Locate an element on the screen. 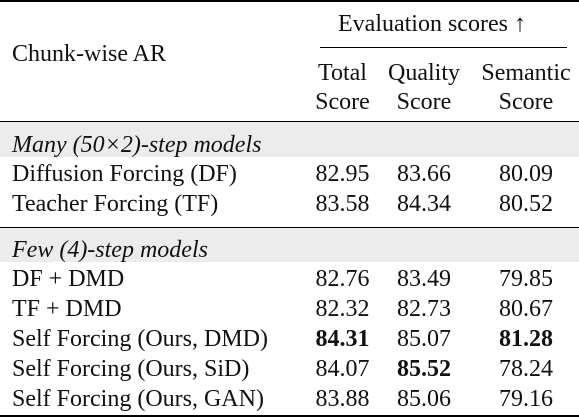 This screenshot has height=417, width=579. bottom-rule is located at coordinates (289, 416).